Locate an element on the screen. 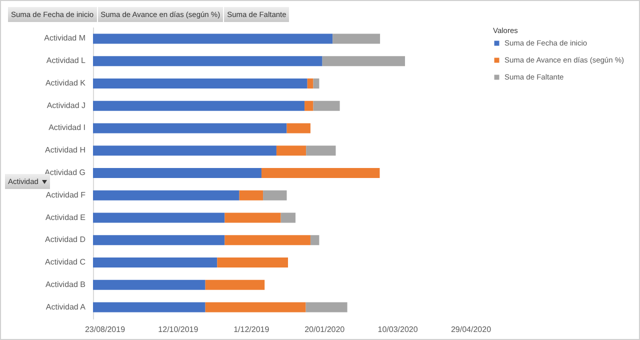 The image size is (640, 340). y-tick-label: Actividad A is located at coordinates (66, 307).